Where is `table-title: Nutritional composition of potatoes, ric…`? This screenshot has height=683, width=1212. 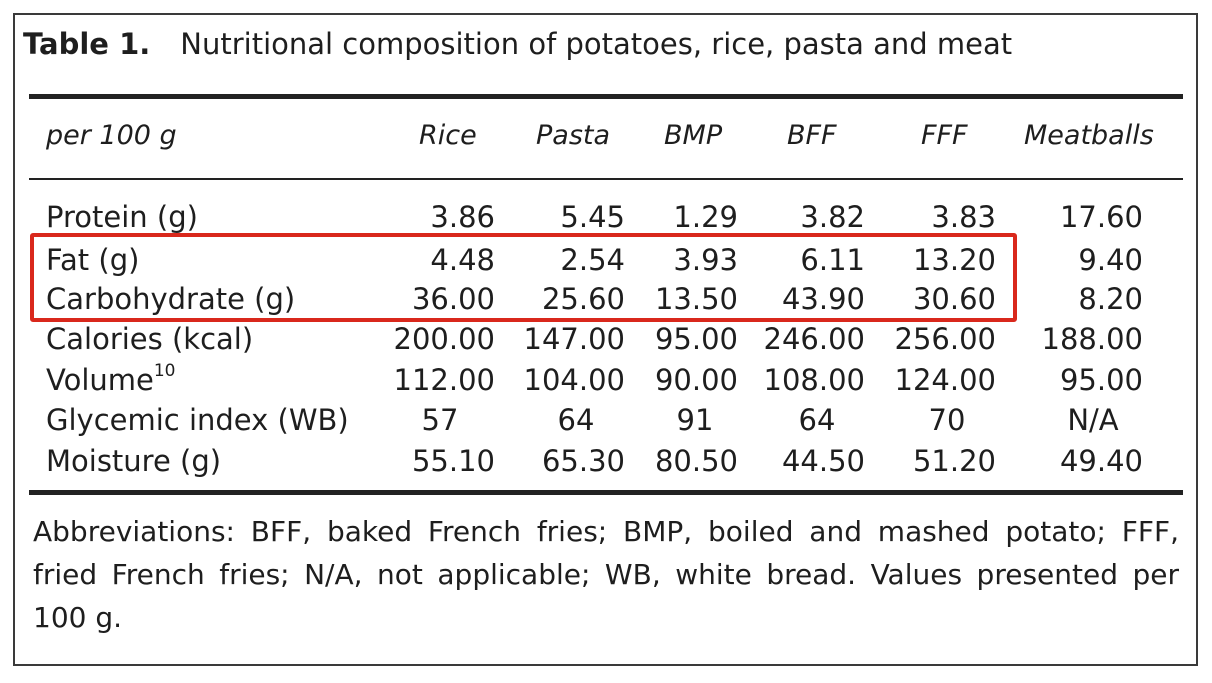 table-title: Nutritional composition of potatoes, ric… is located at coordinates (596, 44).